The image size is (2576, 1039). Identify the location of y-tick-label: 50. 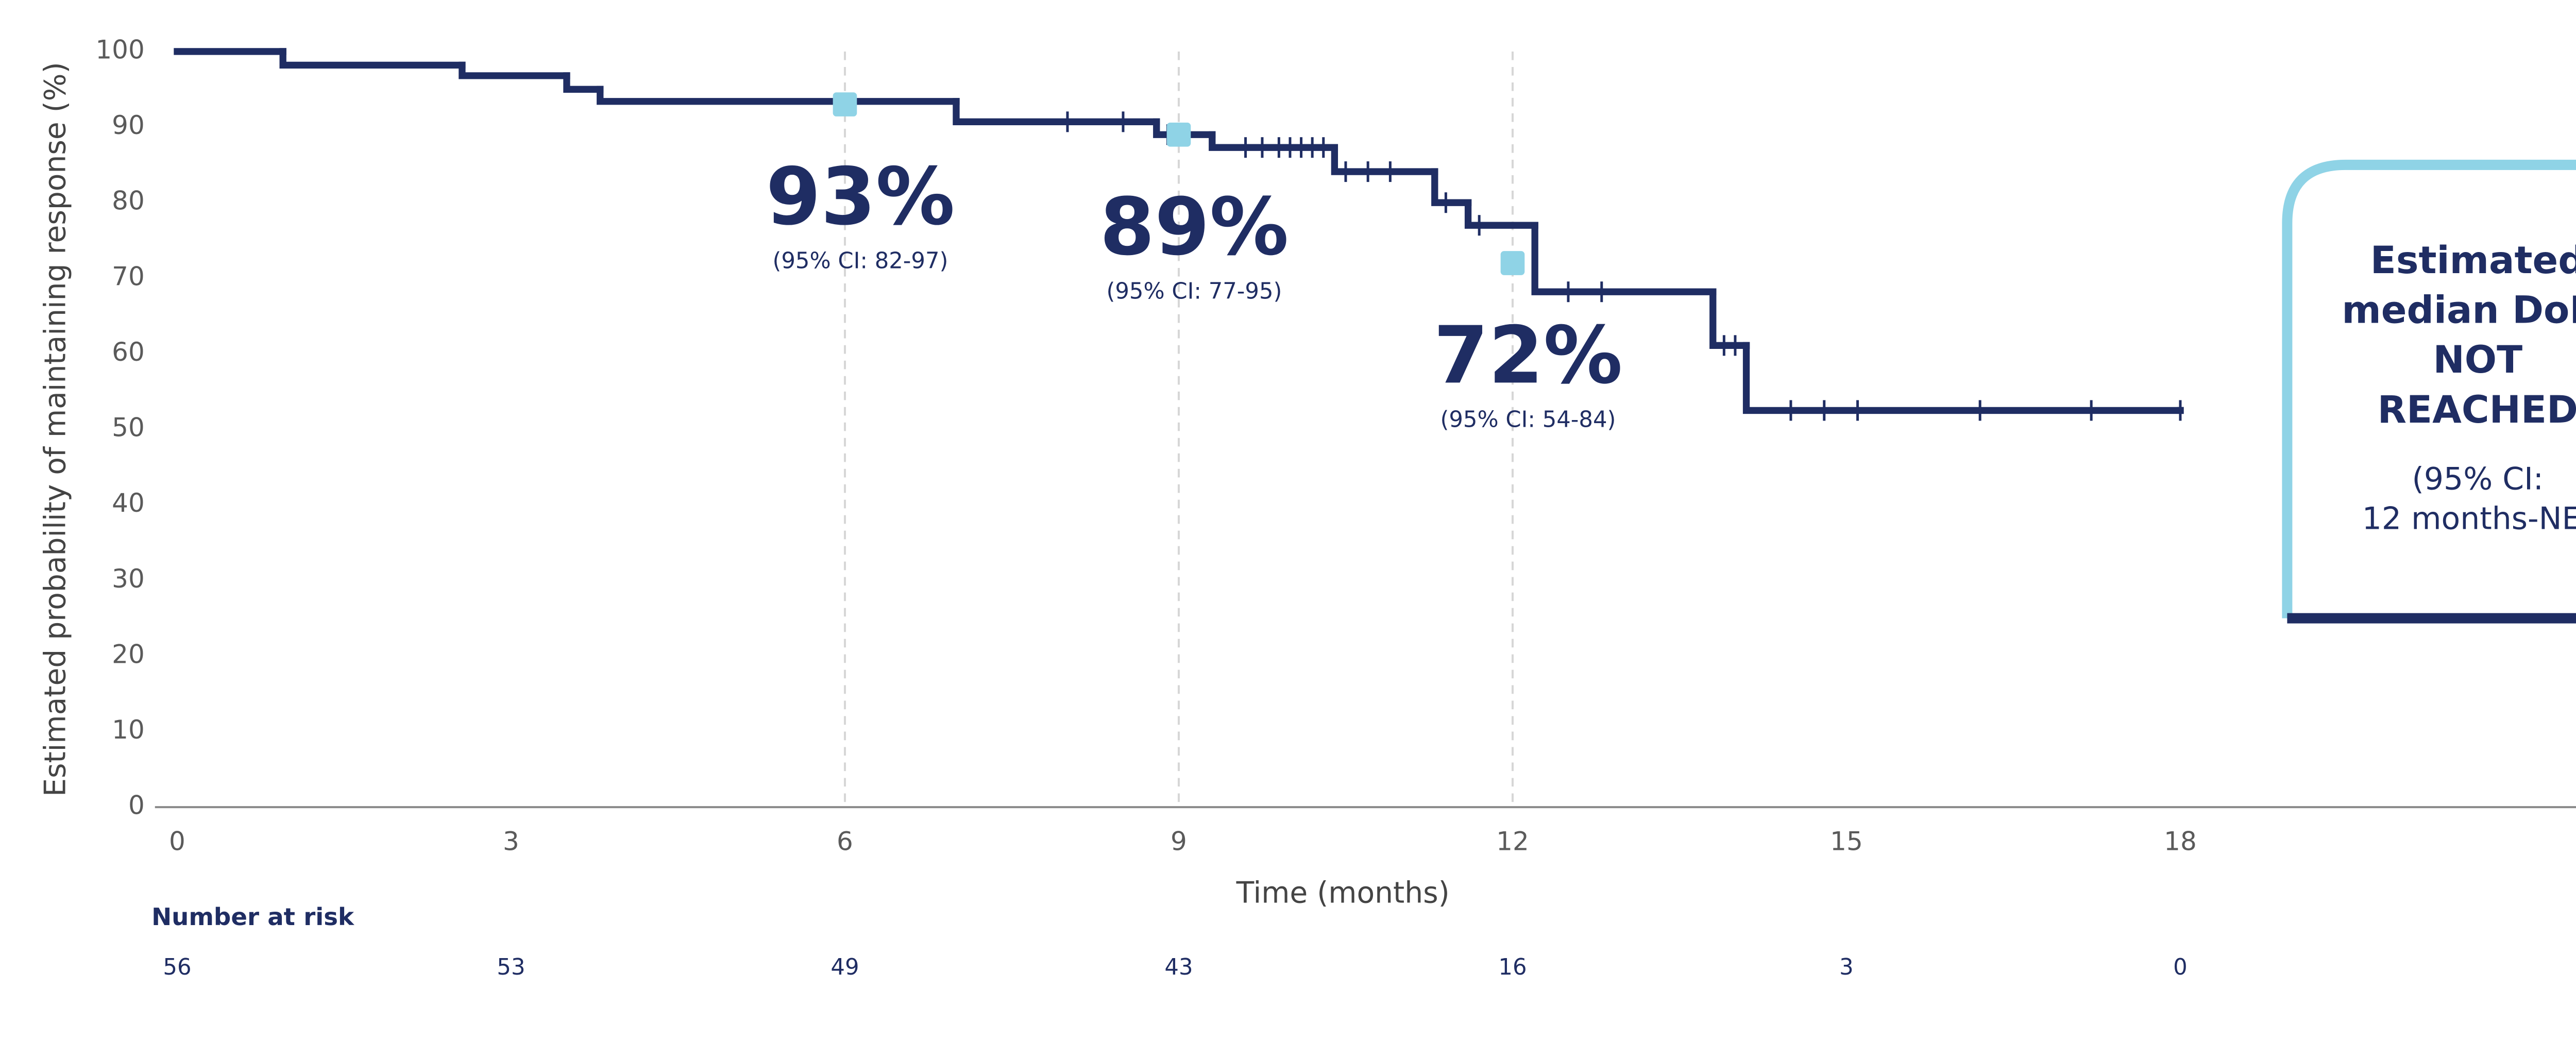
(128, 428).